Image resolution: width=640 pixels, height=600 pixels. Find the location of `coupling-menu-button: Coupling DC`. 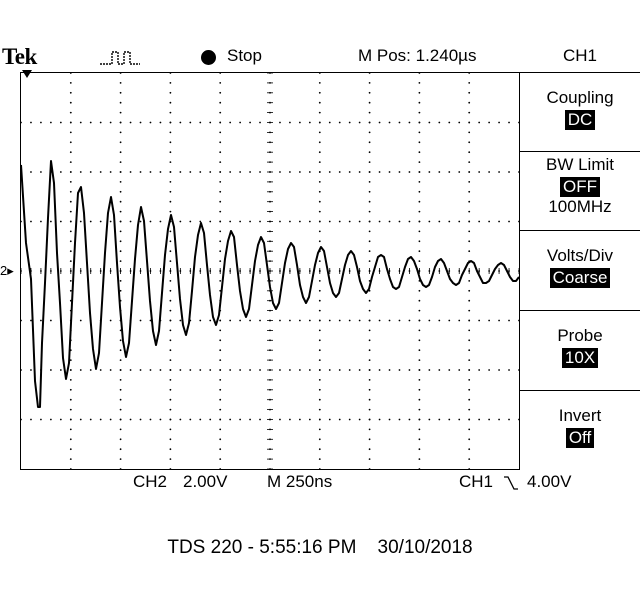

coupling-menu-button: Coupling DC is located at coordinates (580, 111).